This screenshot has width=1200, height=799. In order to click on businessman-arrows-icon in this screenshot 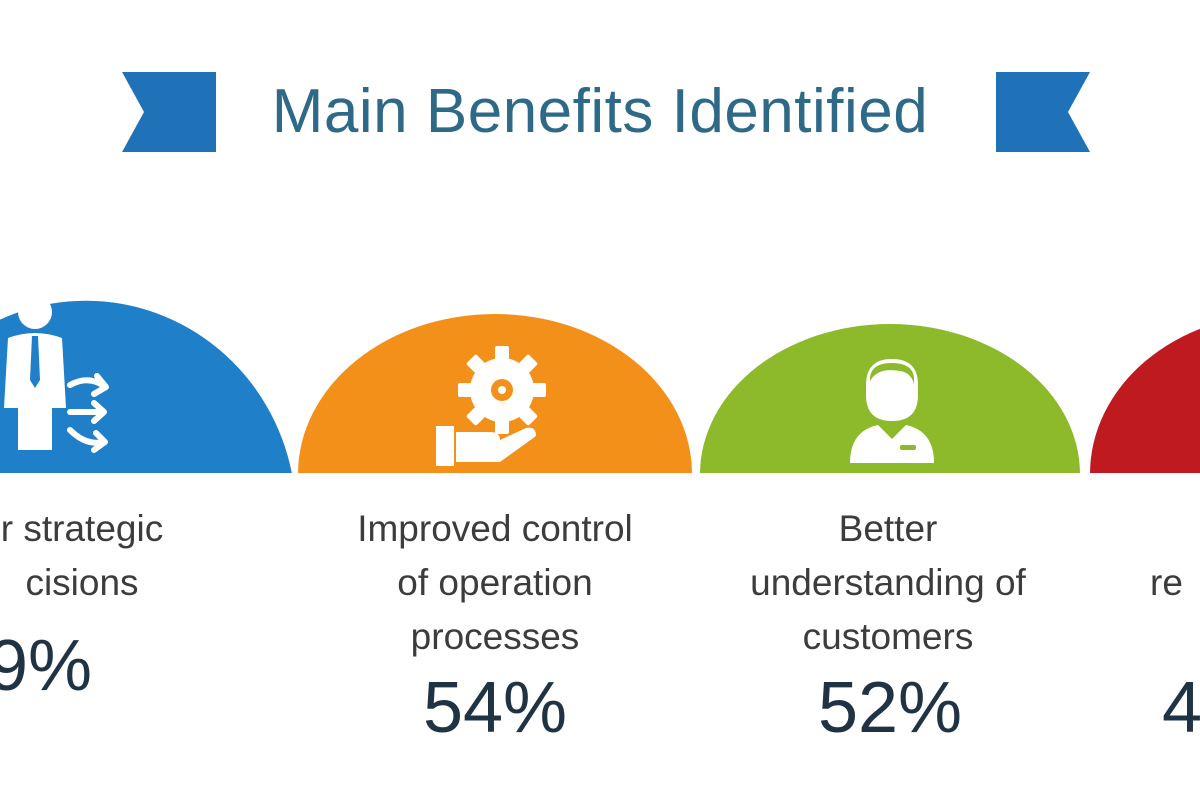, I will do `click(56, 374)`.